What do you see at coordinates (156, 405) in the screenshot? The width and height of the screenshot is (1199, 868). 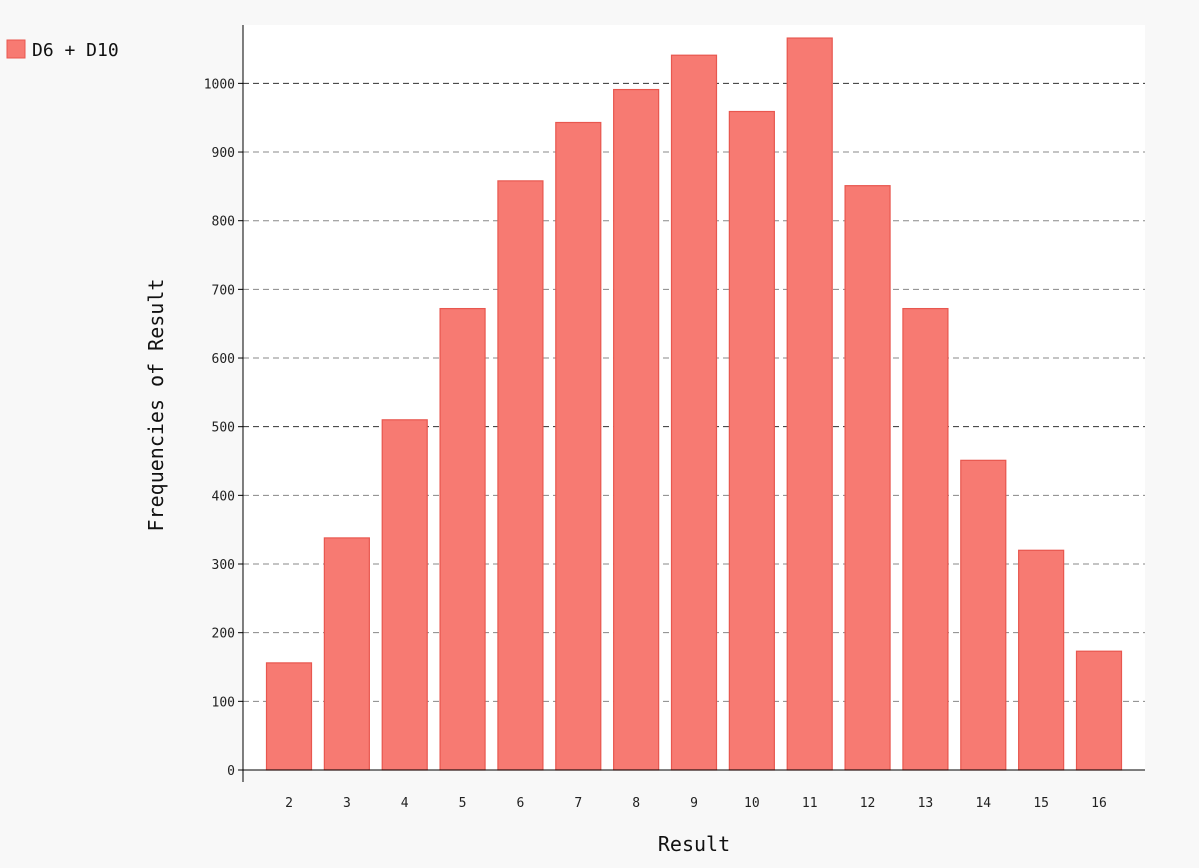 I see `y-axis-title: Frequencies of Result` at bounding box center [156, 405].